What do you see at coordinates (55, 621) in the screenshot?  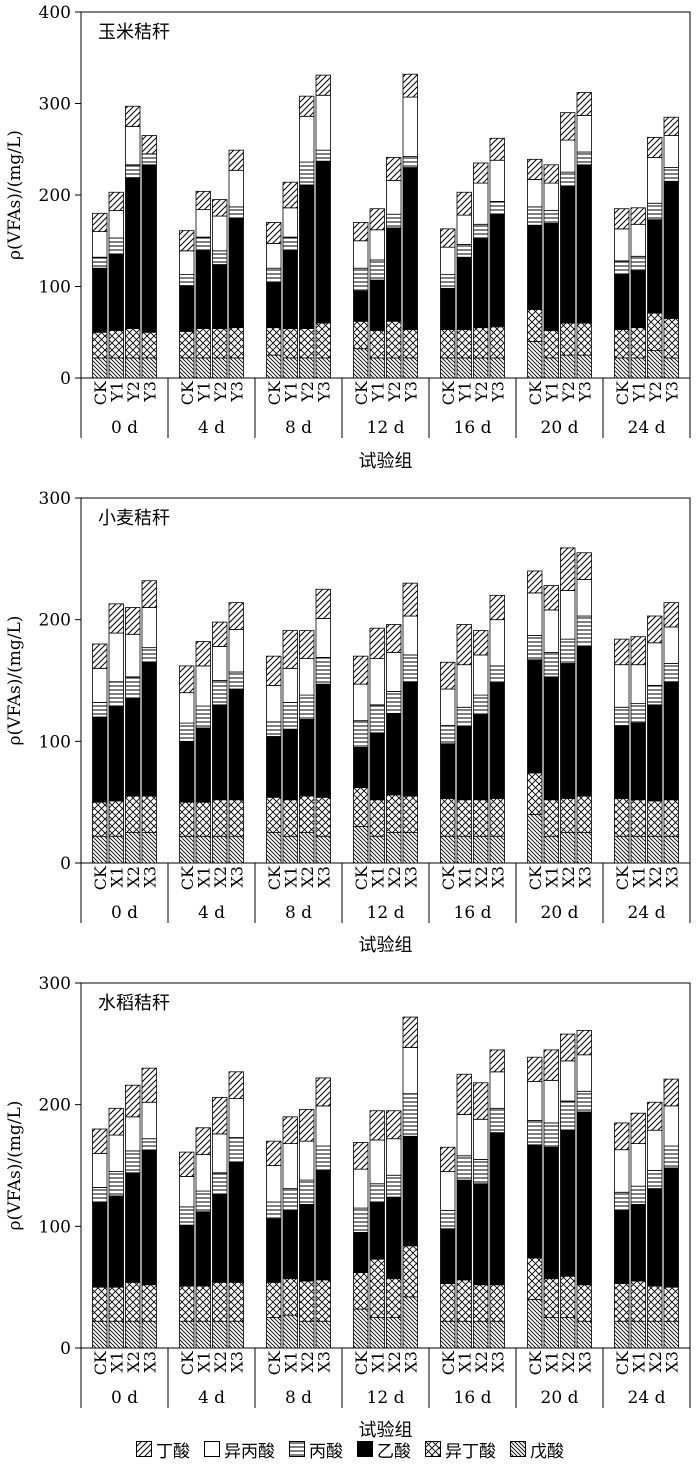 I see `y-tick-label: 200` at bounding box center [55, 621].